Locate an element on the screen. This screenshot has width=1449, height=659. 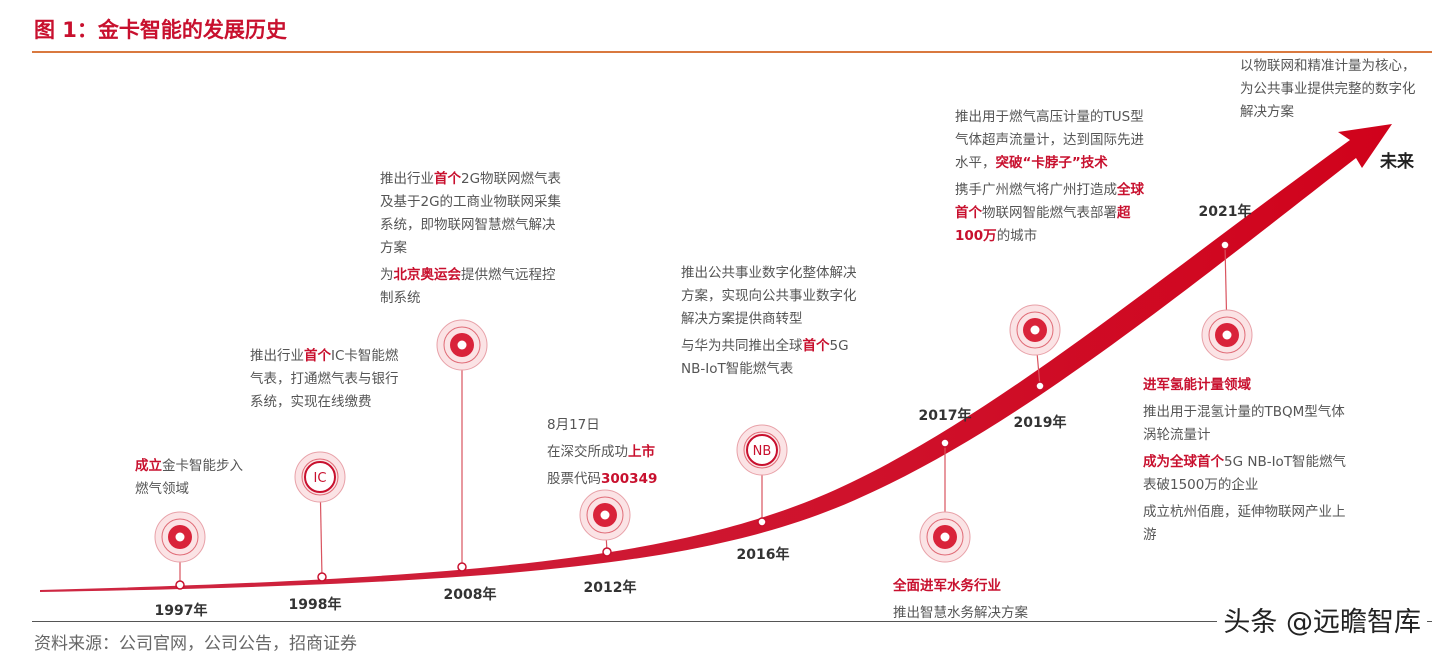
paragraph: 推出智慧水务解决方案 is located at coordinates (983, 613).